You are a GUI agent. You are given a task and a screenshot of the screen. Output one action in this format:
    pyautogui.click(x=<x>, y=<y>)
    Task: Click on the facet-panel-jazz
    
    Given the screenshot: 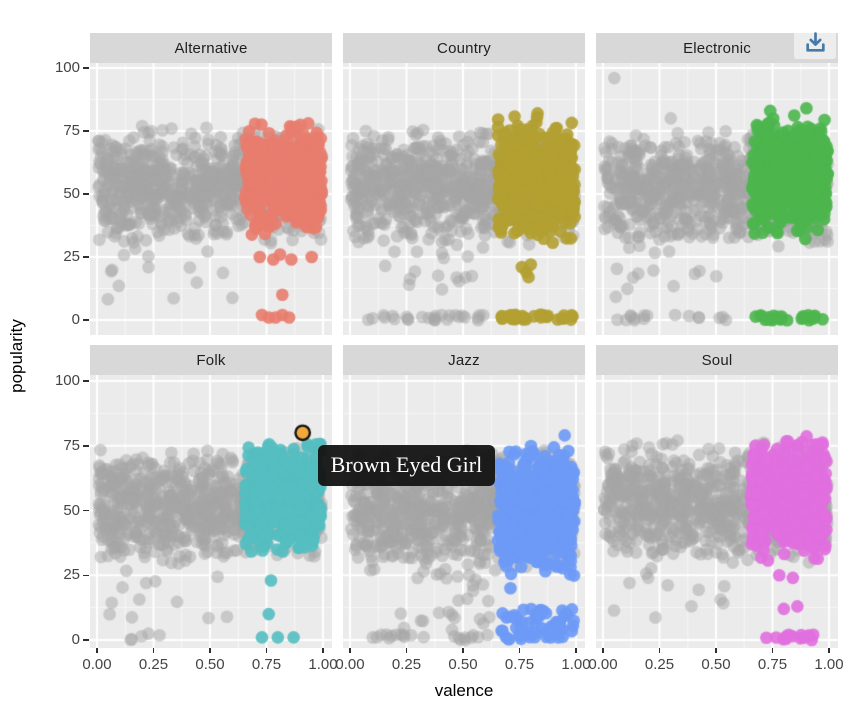 What is the action you would take?
    pyautogui.click(x=464, y=511)
    